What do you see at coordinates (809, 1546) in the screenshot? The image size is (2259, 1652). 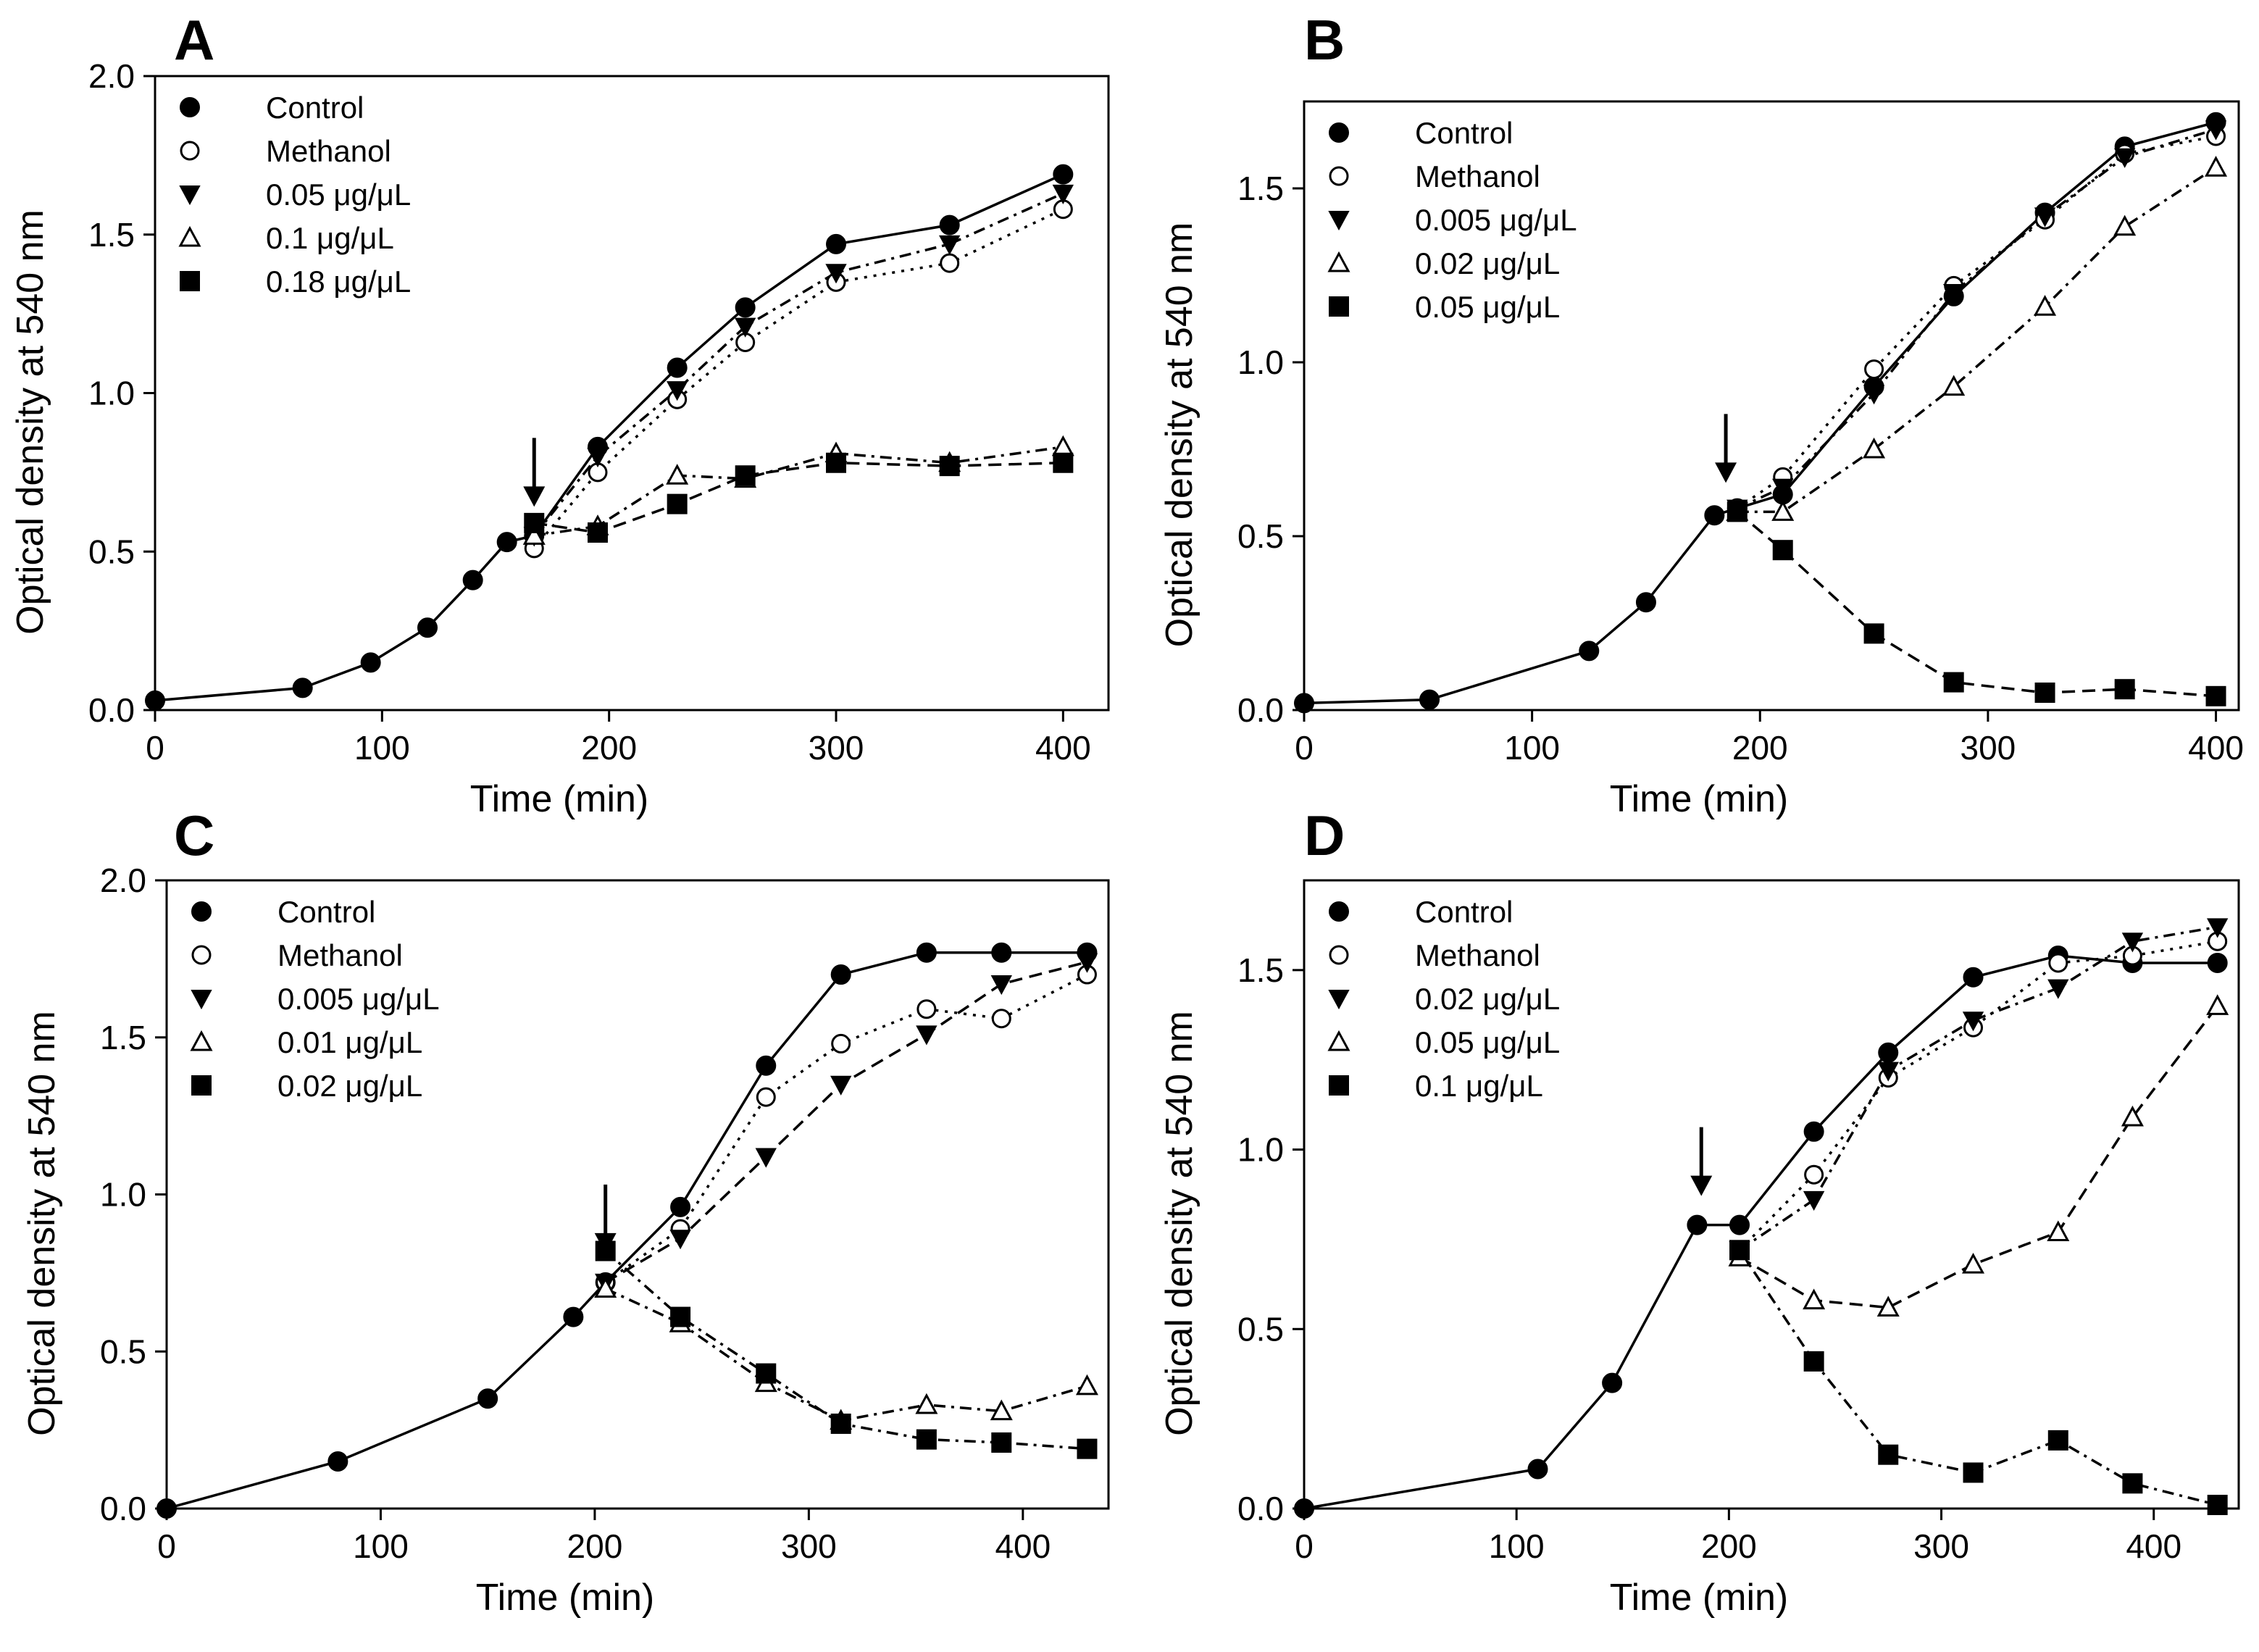 I see `x-tick-label: 300` at bounding box center [809, 1546].